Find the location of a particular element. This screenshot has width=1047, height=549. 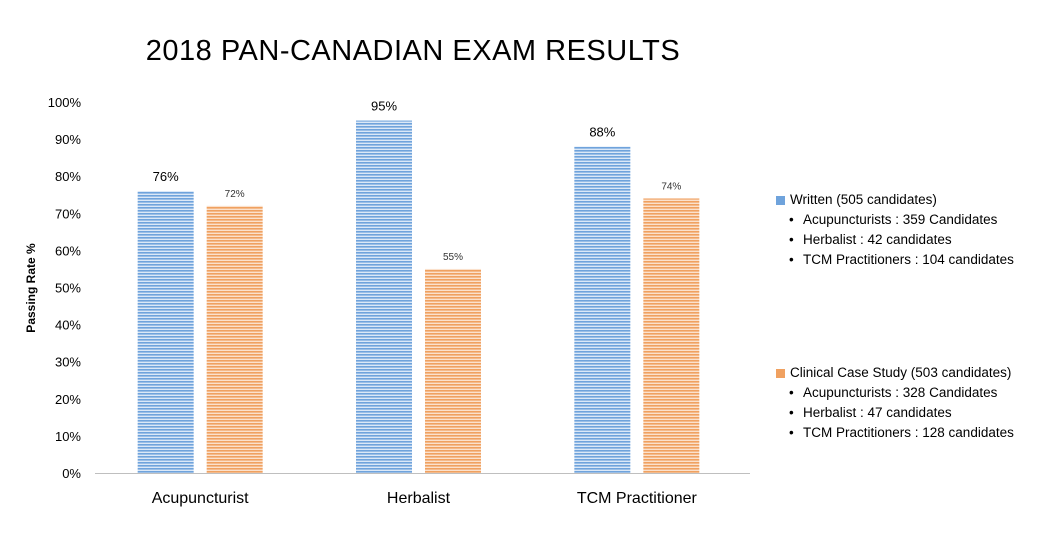

bar-clinical-tcm-practitioner is located at coordinates (671, 335).